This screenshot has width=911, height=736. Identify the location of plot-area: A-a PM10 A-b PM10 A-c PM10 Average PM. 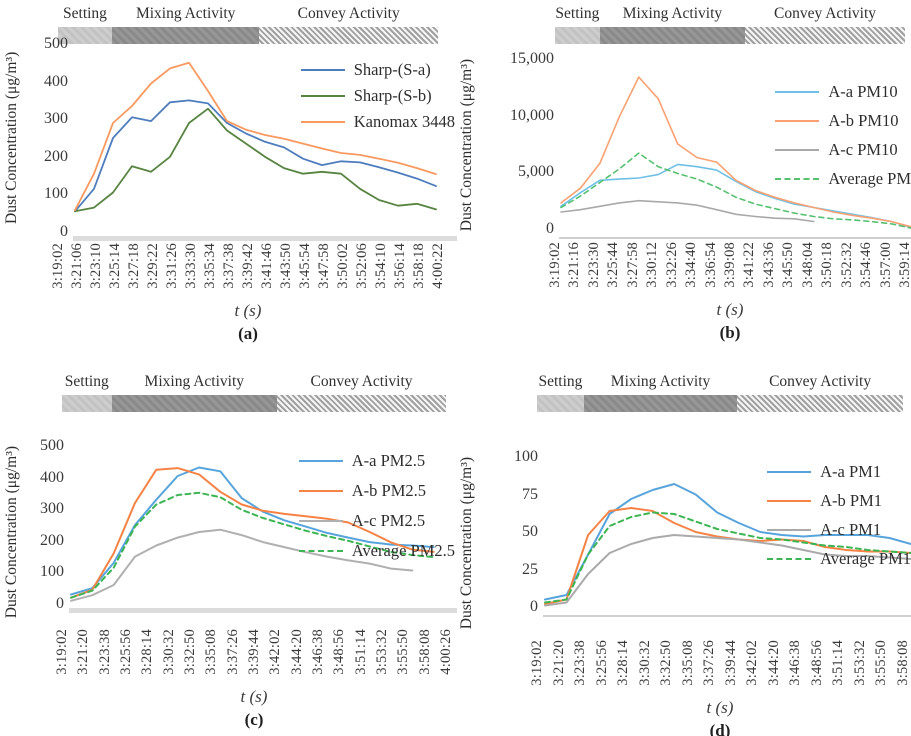
(735, 149).